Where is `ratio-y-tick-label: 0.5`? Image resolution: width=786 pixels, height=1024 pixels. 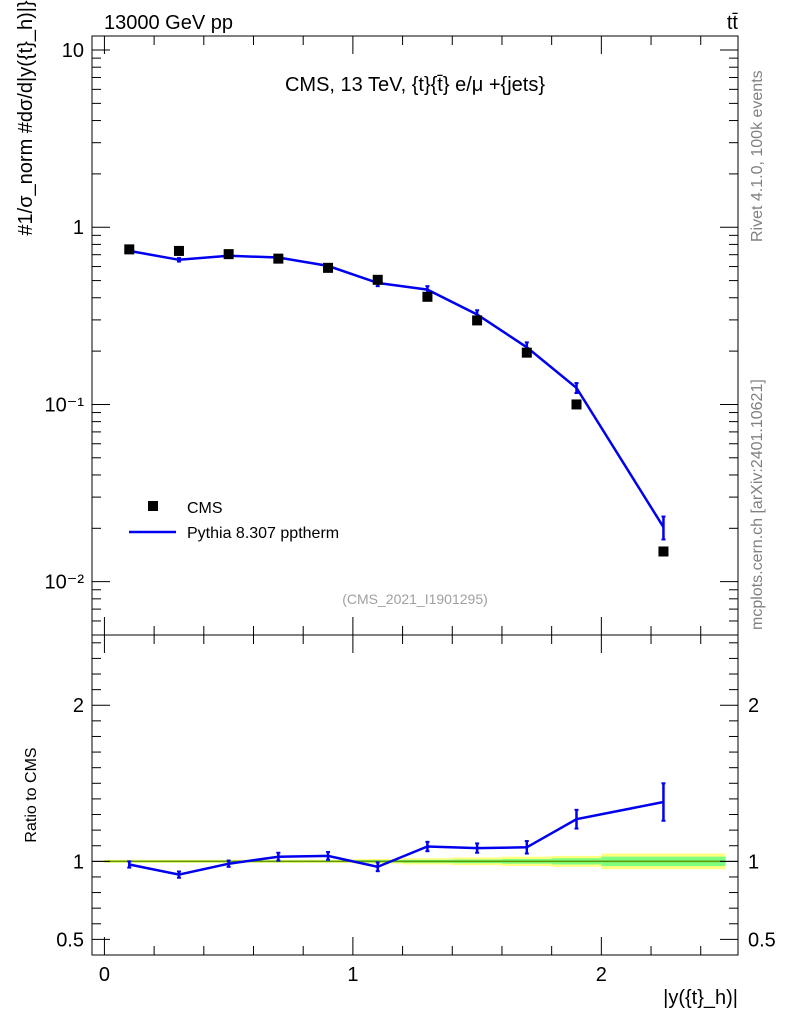 ratio-y-tick-label: 0.5 is located at coordinates (70, 940).